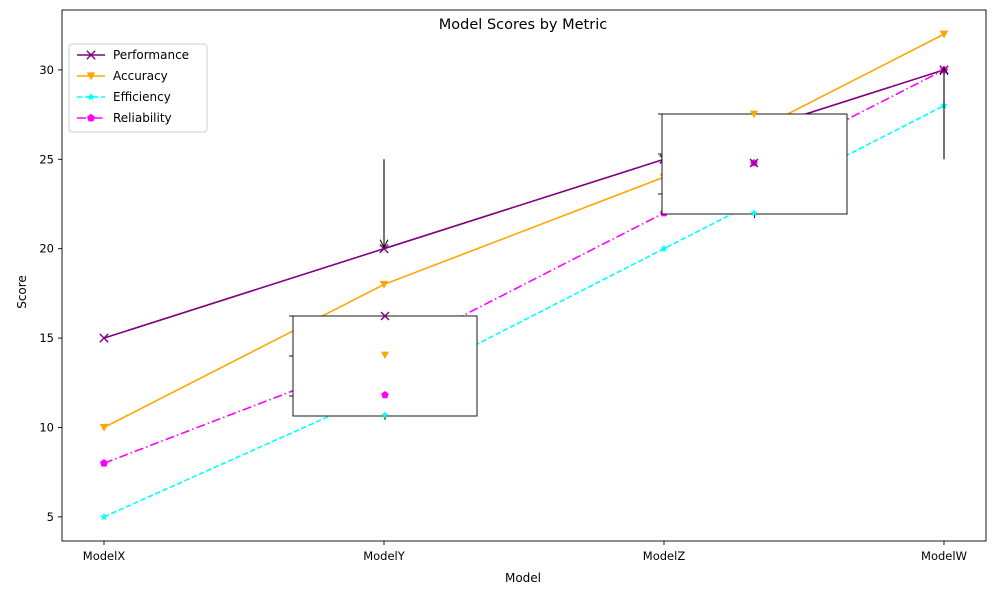 This screenshot has height=604, width=1000. I want to click on legend-label-reliability: Reliability, so click(142, 118).